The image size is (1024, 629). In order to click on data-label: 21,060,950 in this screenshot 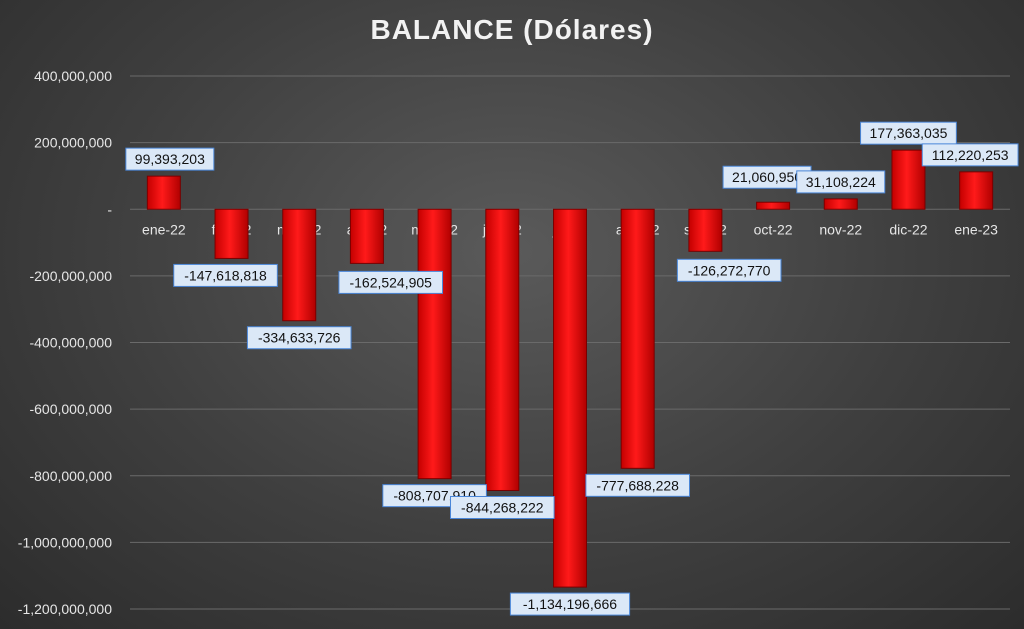, I will do `click(767, 177)`.